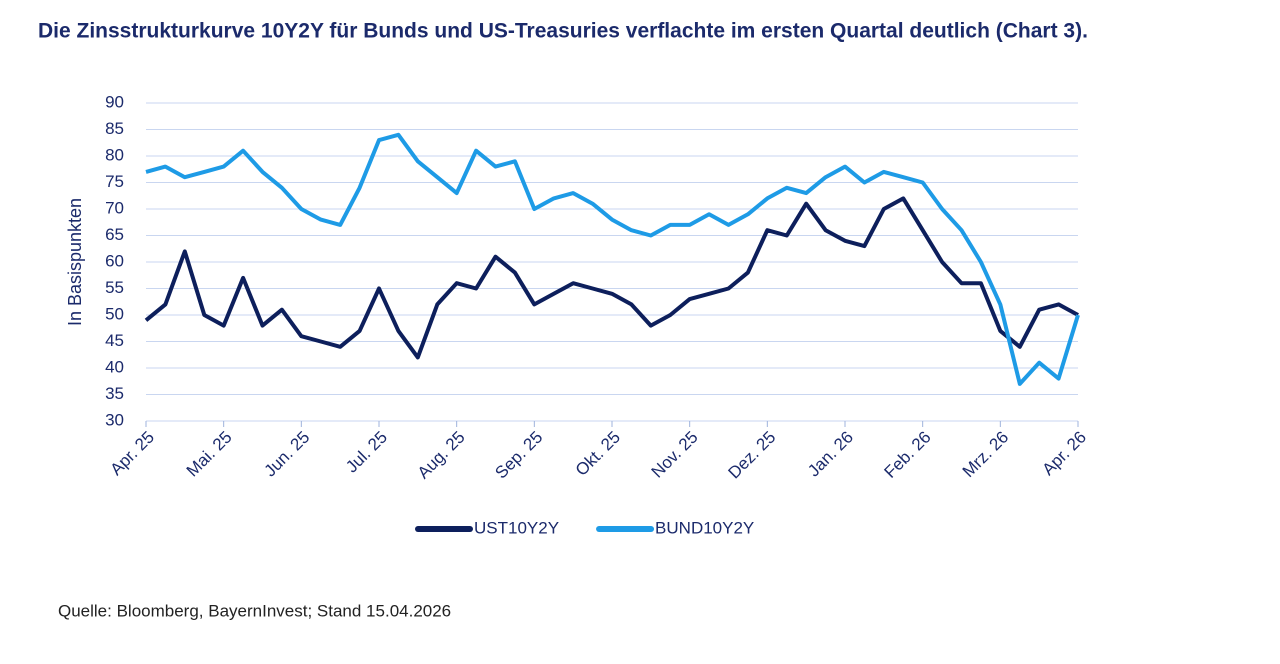 Image resolution: width=1280 pixels, height=664 pixels. Describe the element at coordinates (132, 454) in the screenshot. I see `x-tick-label: Apr. 25` at that location.